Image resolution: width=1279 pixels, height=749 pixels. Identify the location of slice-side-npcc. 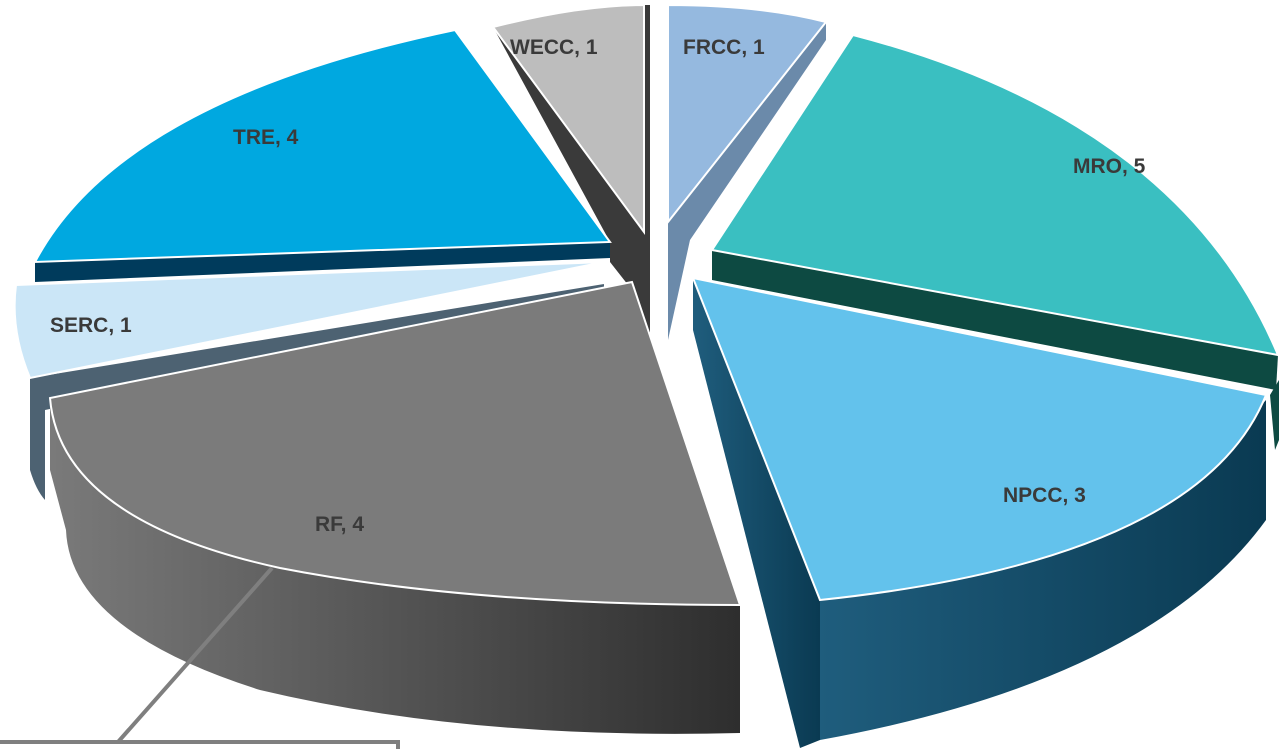
(756, 513).